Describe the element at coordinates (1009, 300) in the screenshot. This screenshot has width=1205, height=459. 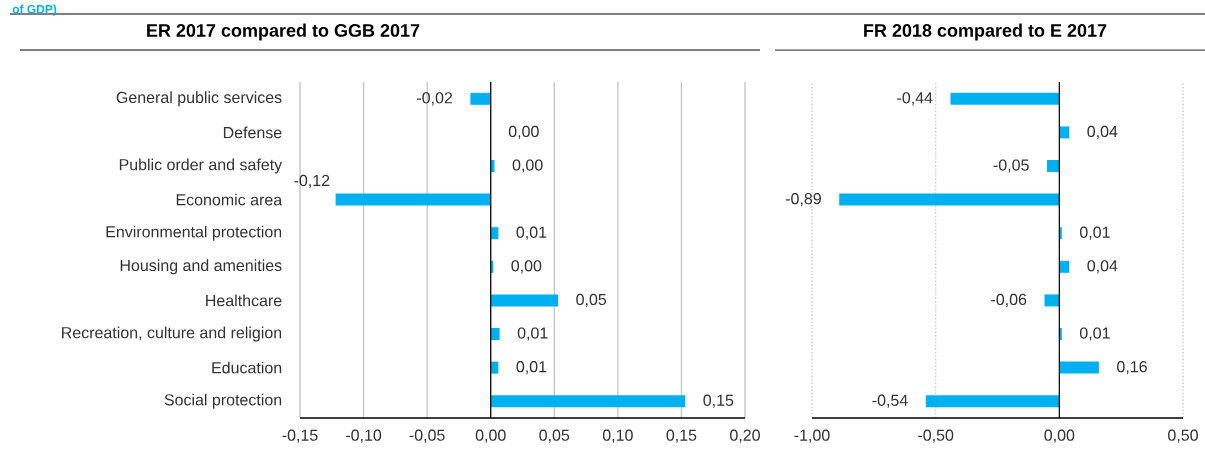
I see `data-label: -0,06` at that location.